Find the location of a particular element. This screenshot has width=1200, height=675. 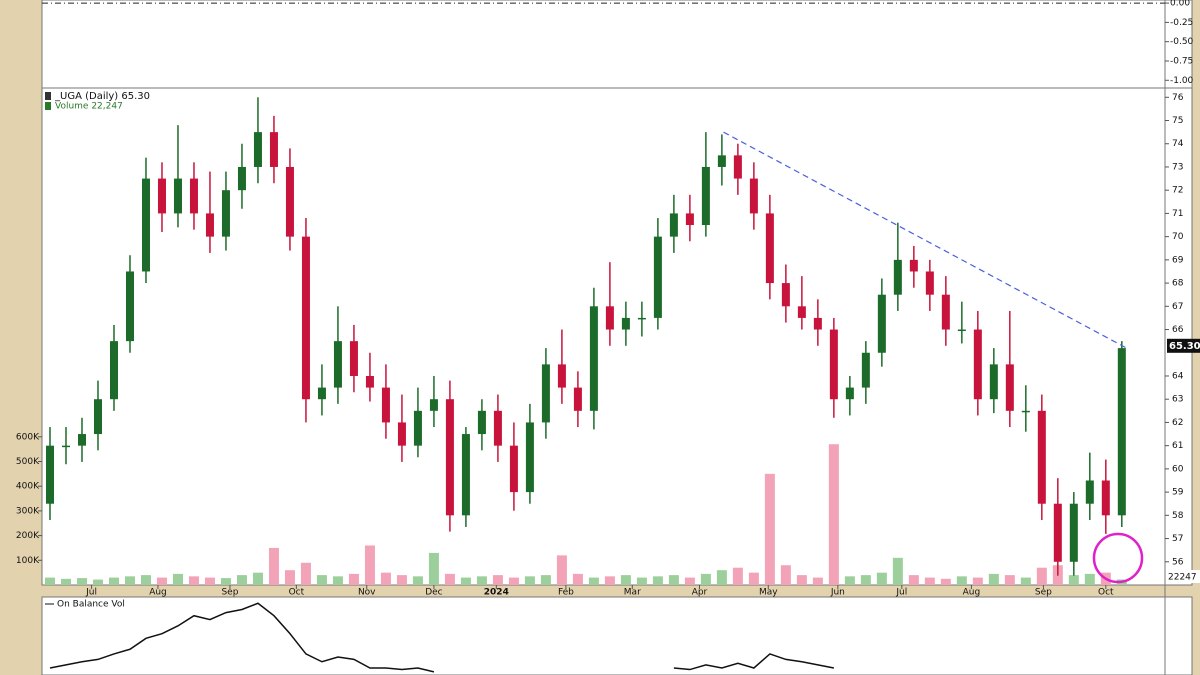

x-tick-label: Dec is located at coordinates (433, 593).